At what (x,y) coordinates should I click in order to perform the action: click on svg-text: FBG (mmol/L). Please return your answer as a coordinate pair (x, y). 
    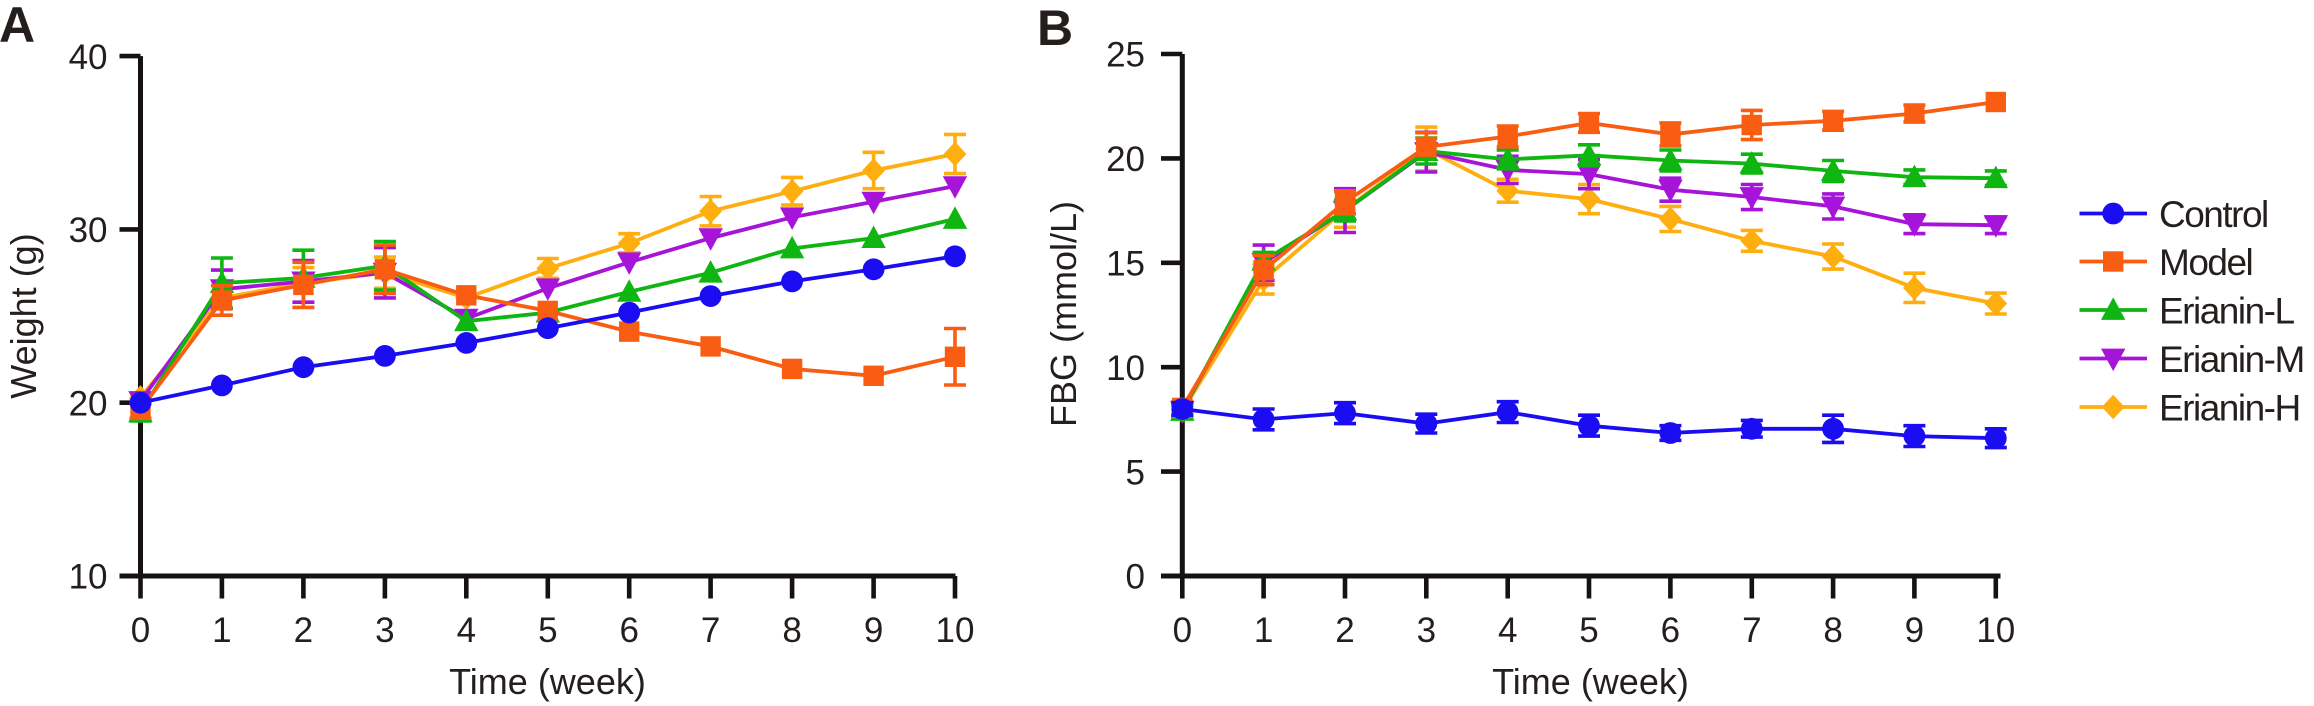
    Looking at the image, I should click on (1063, 314).